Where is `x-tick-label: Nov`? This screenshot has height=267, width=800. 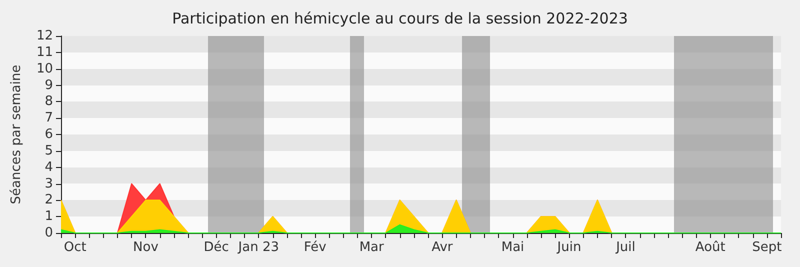 x-tick-label: Nov is located at coordinates (146, 247).